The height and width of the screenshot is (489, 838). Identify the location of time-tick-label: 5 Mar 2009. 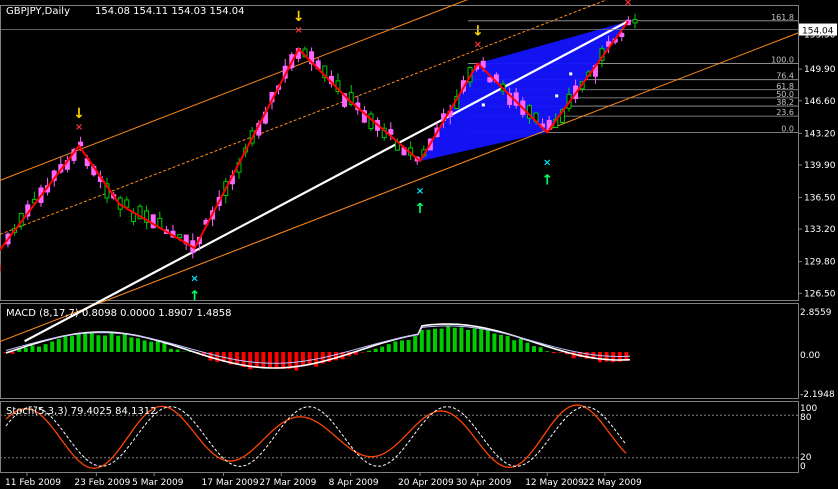
(158, 483).